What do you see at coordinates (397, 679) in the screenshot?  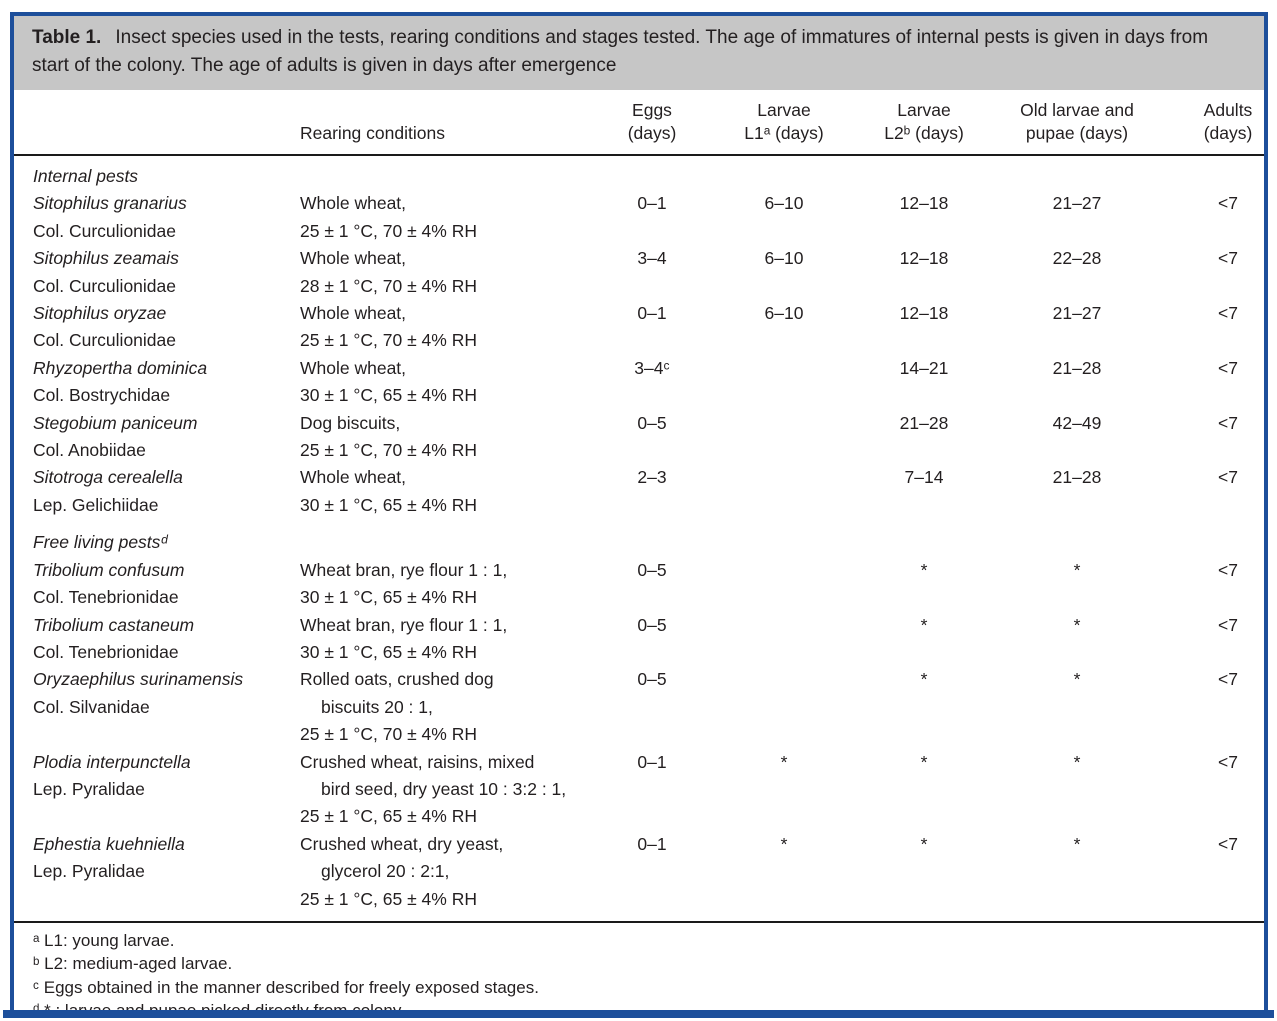 I see `rearing-line: Rolled oats, crushed dog` at bounding box center [397, 679].